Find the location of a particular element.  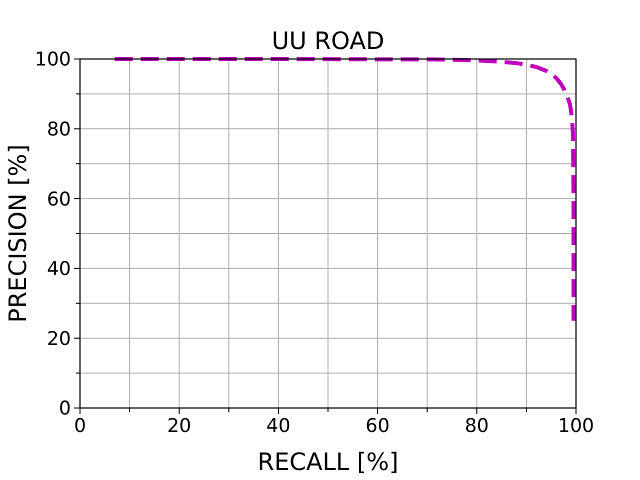

x-axis-title: RECALL [%] is located at coordinates (328, 462).